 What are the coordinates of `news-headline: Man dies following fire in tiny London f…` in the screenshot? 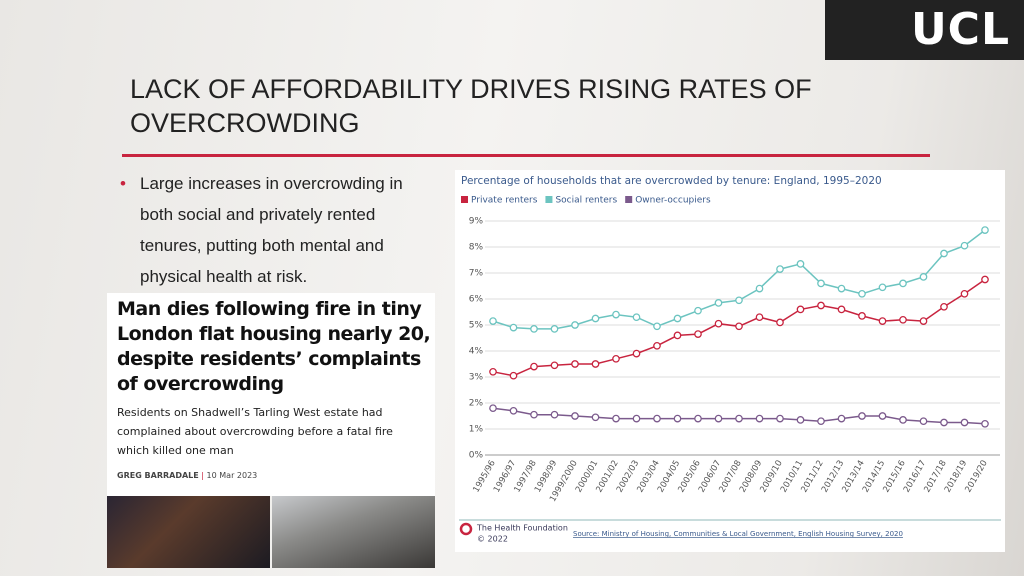 It's located at (274, 346).